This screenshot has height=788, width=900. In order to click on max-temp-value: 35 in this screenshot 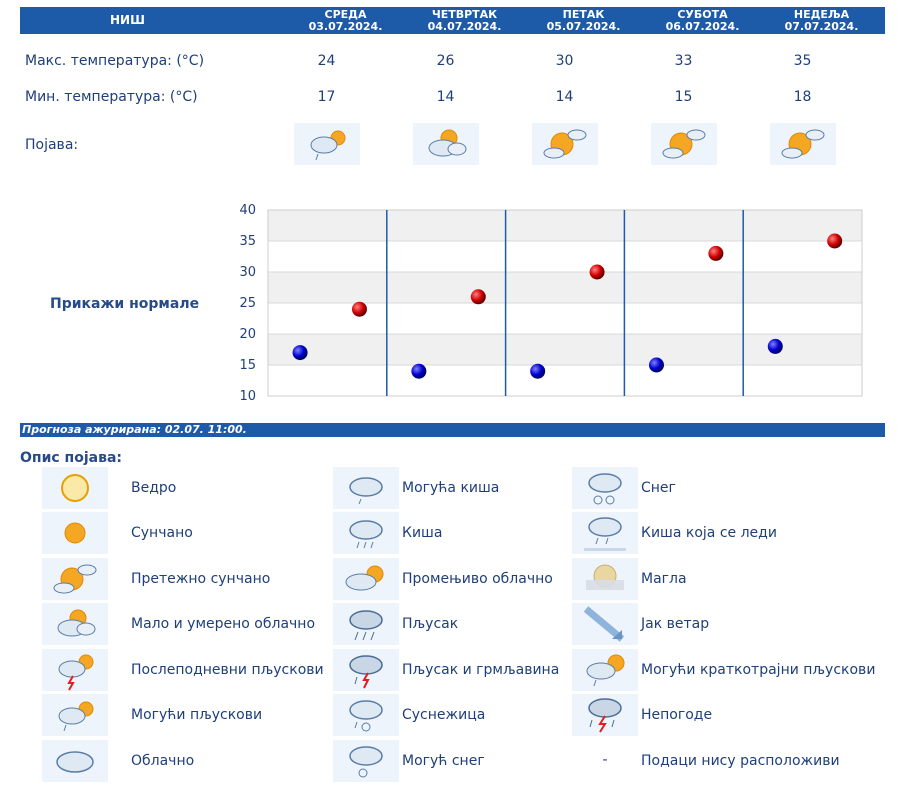, I will do `click(802, 61)`.